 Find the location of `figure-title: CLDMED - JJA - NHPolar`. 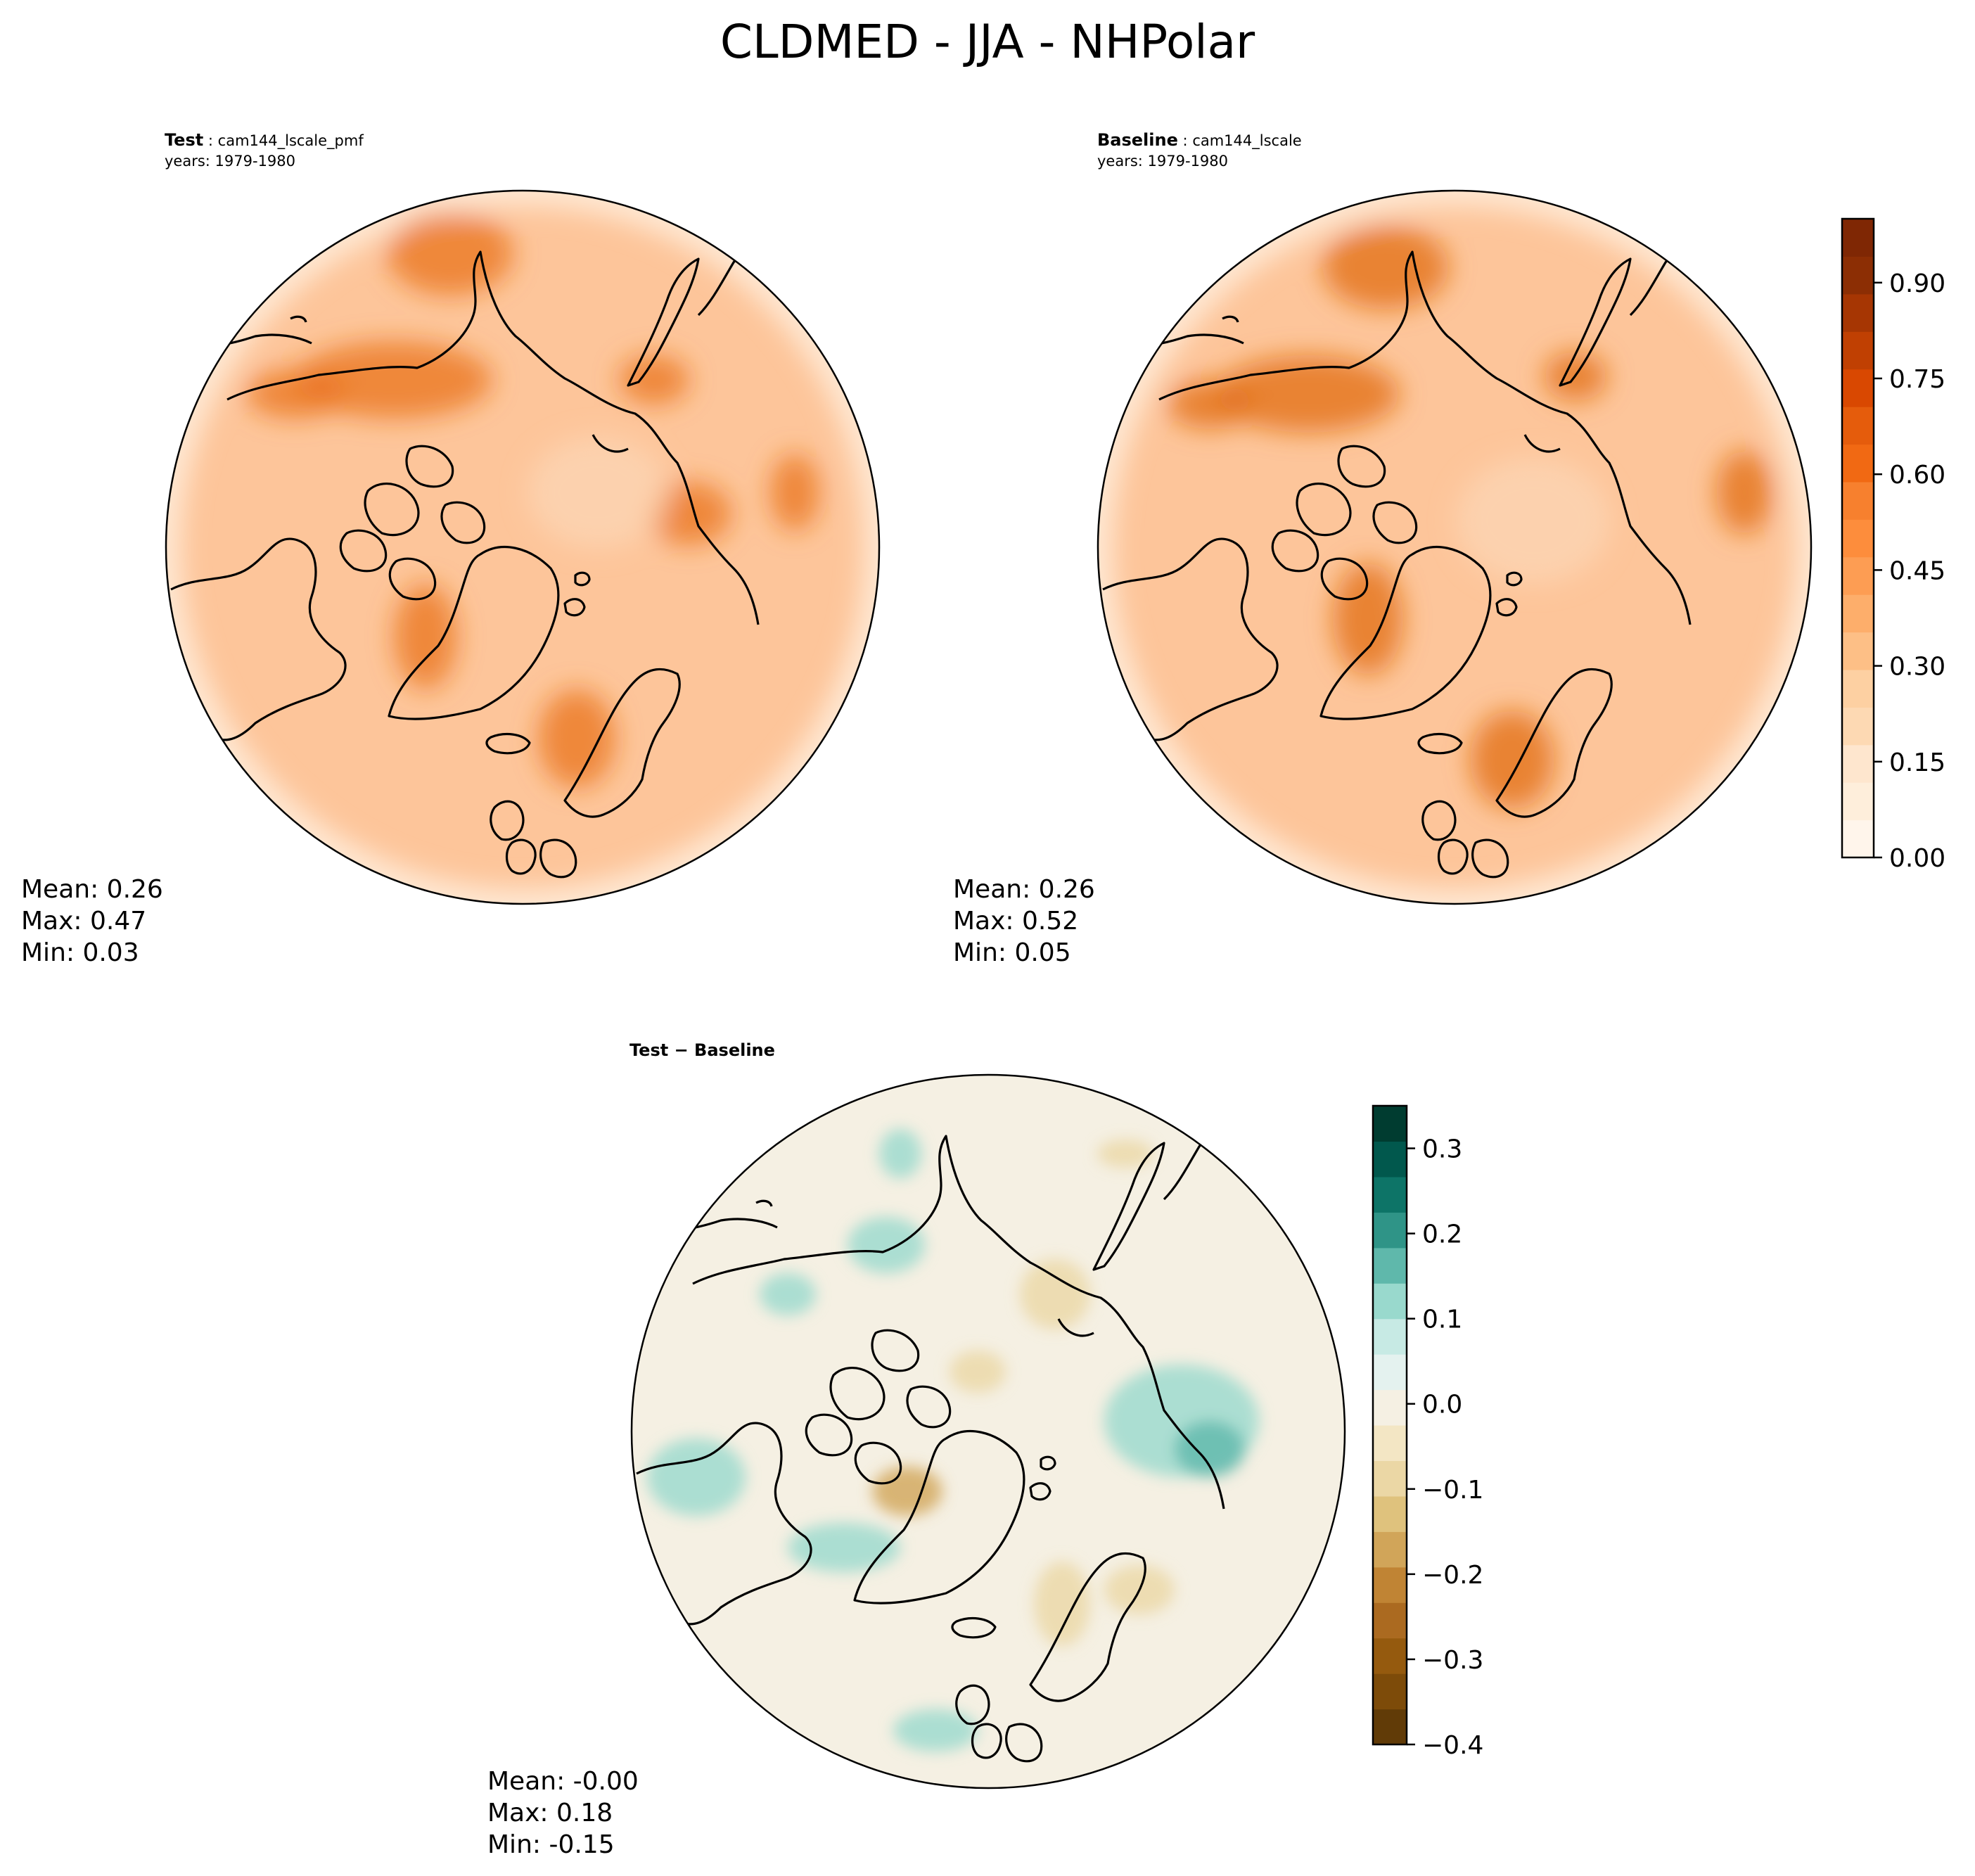

figure-title: CLDMED - JJA - NHPolar is located at coordinates (987, 42).